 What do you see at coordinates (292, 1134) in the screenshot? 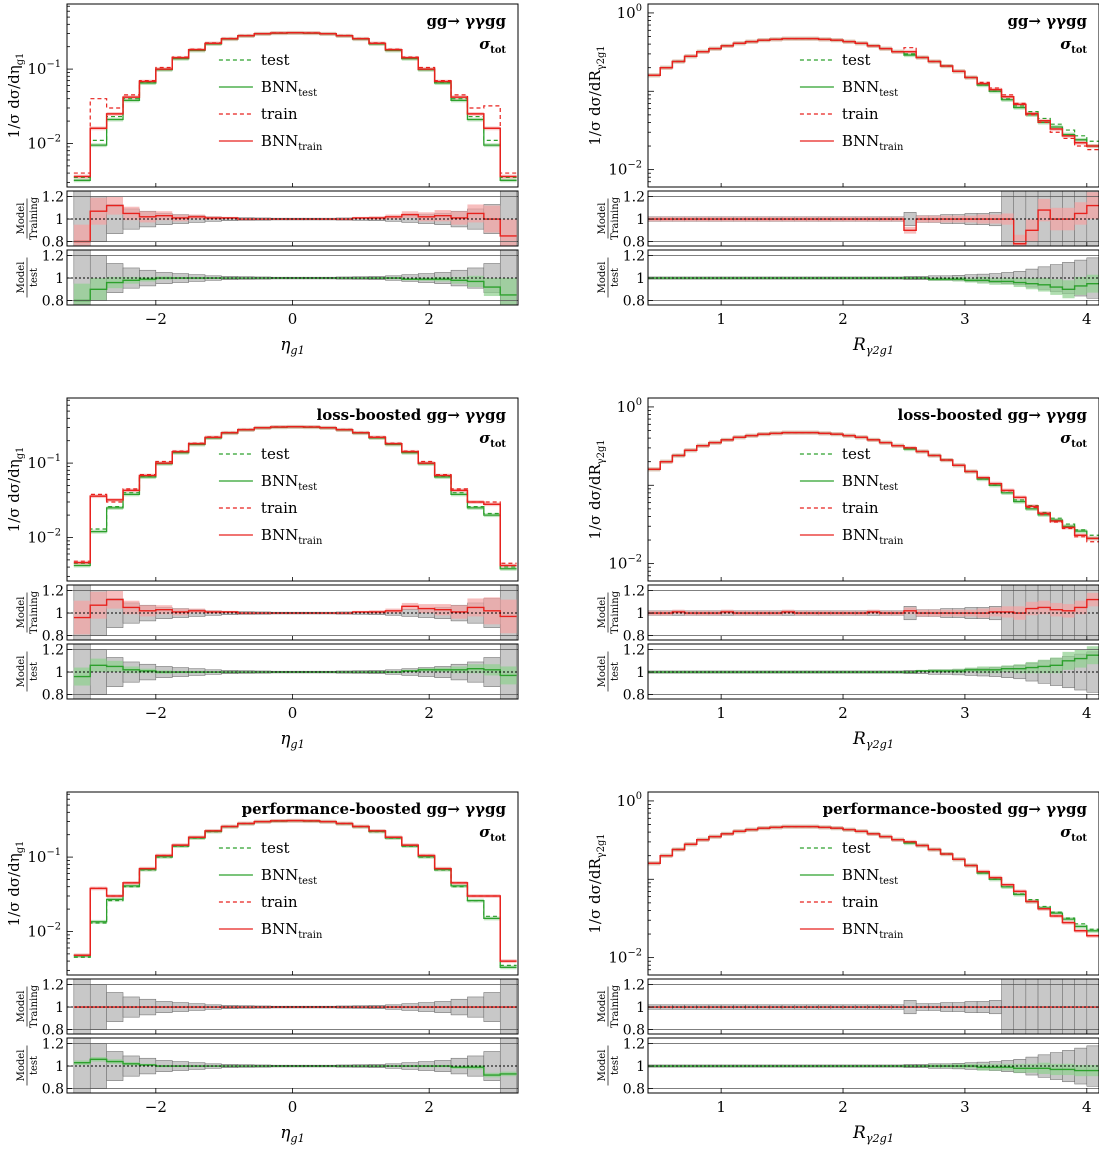
I see `x-axis-label: ηg1` at bounding box center [292, 1134].